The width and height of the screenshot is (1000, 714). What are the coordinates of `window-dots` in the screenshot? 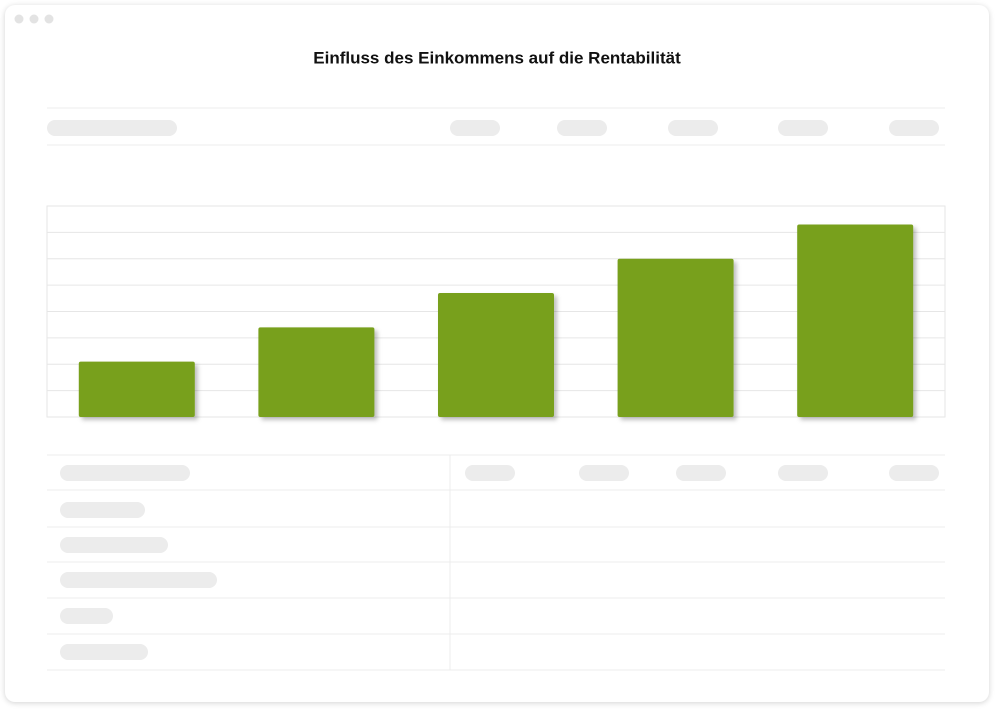 It's located at (34, 19).